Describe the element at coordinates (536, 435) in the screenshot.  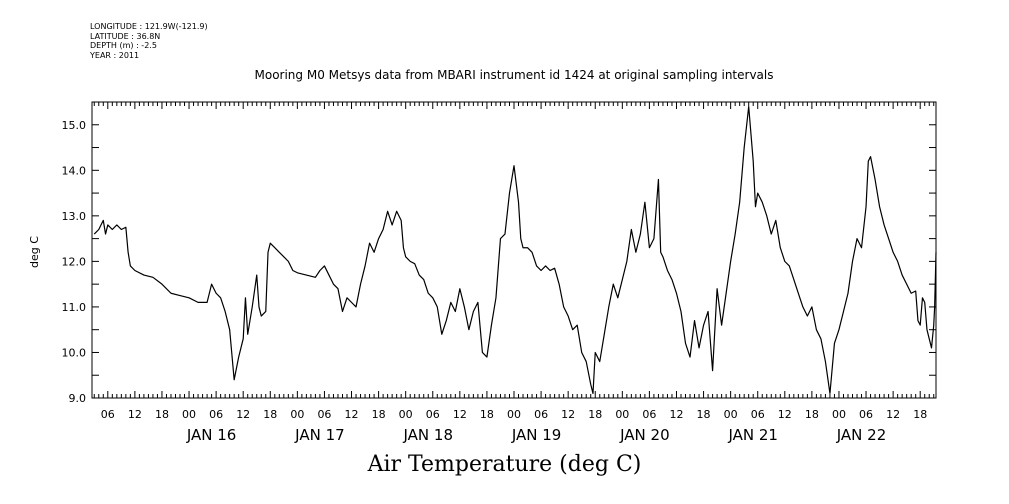
I see `x-day-label: JAN 19` at that location.